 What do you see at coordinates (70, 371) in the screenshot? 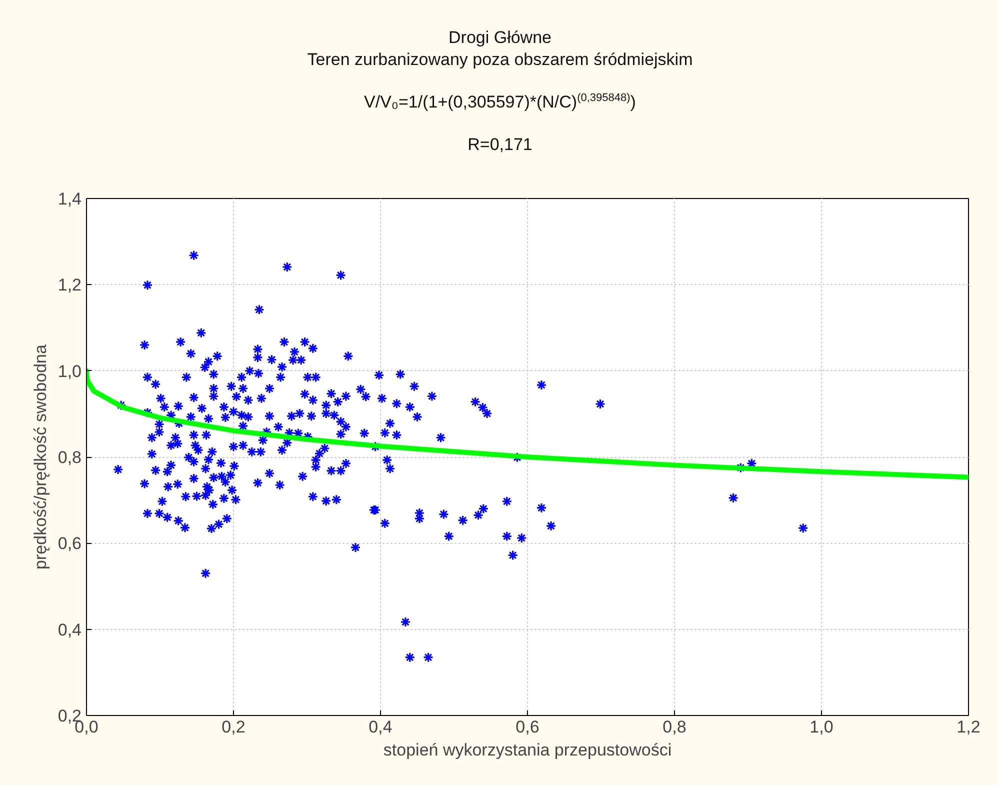
I see `y-tick-label: 1,0` at bounding box center [70, 371].